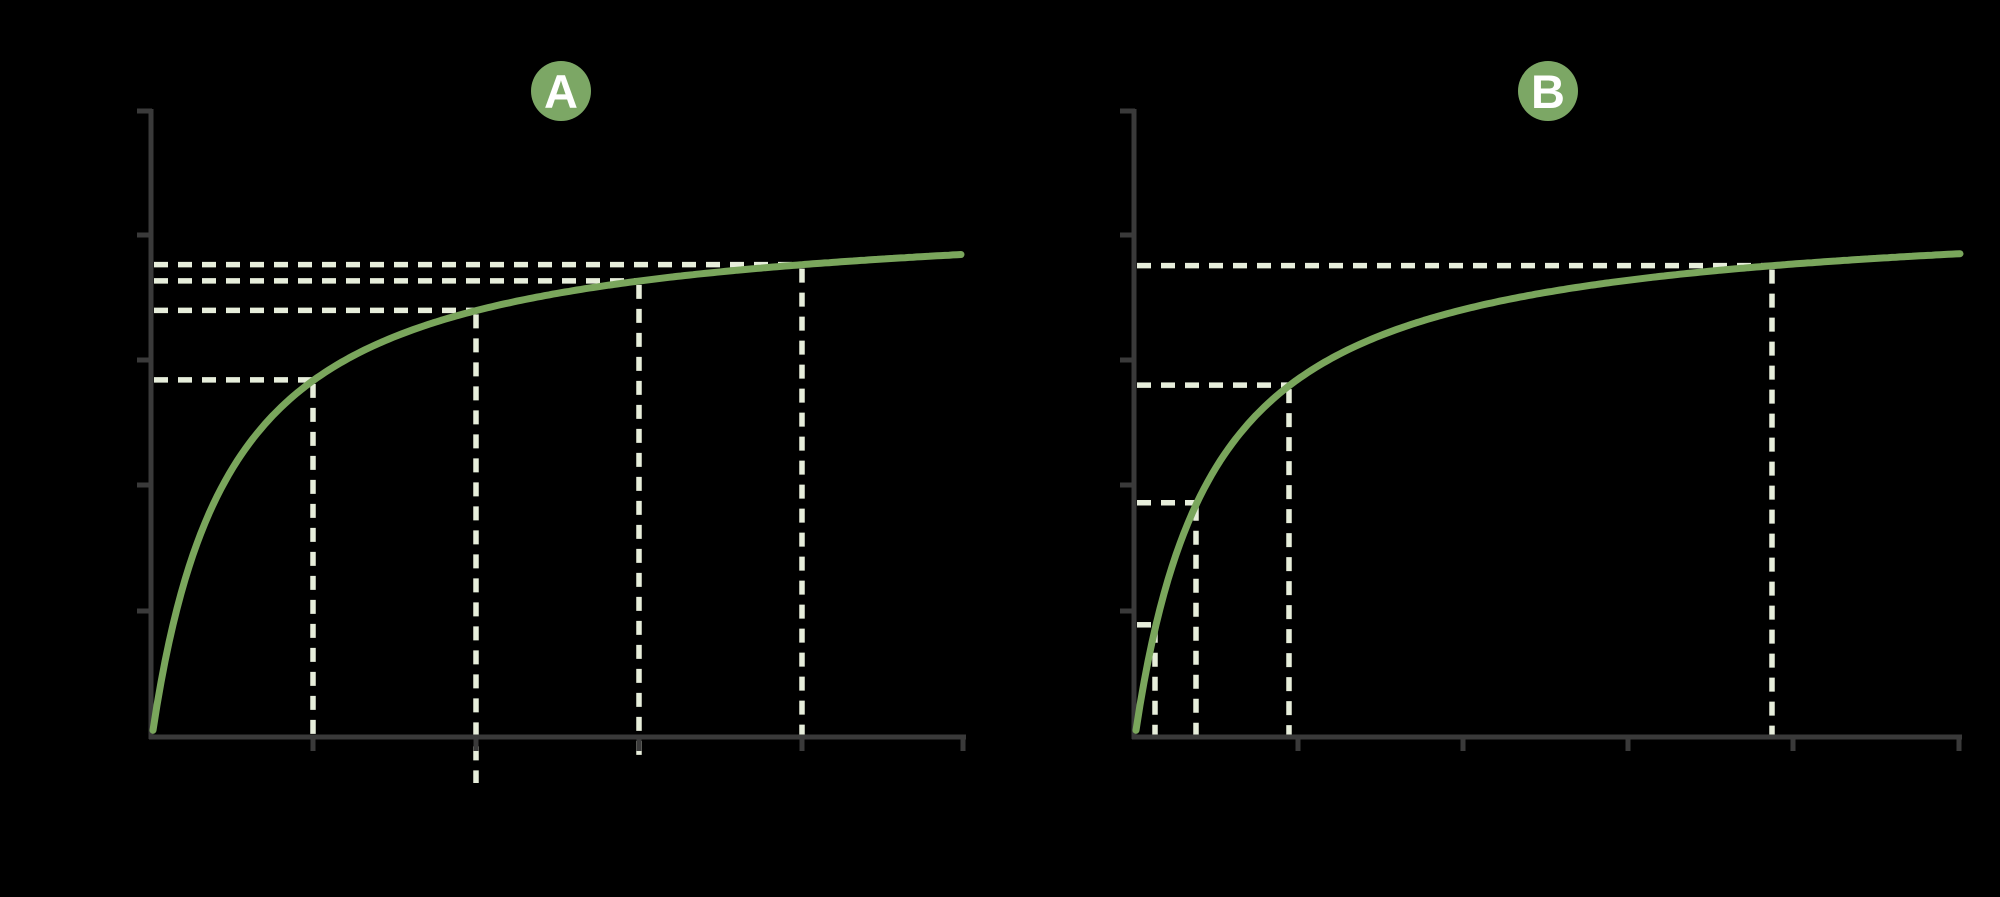  I want to click on panel-badge-label: B, so click(1548, 91).